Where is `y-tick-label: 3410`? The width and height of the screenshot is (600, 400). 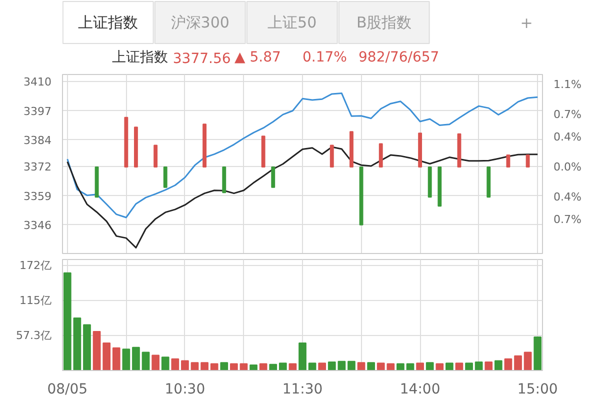
y-tick-label: 3410 is located at coordinates (38, 82).